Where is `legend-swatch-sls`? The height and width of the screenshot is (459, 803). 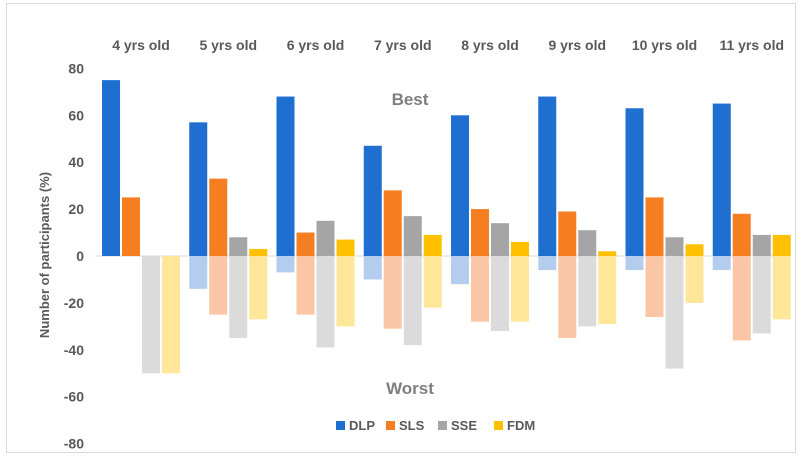
legend-swatch-sls is located at coordinates (390, 425).